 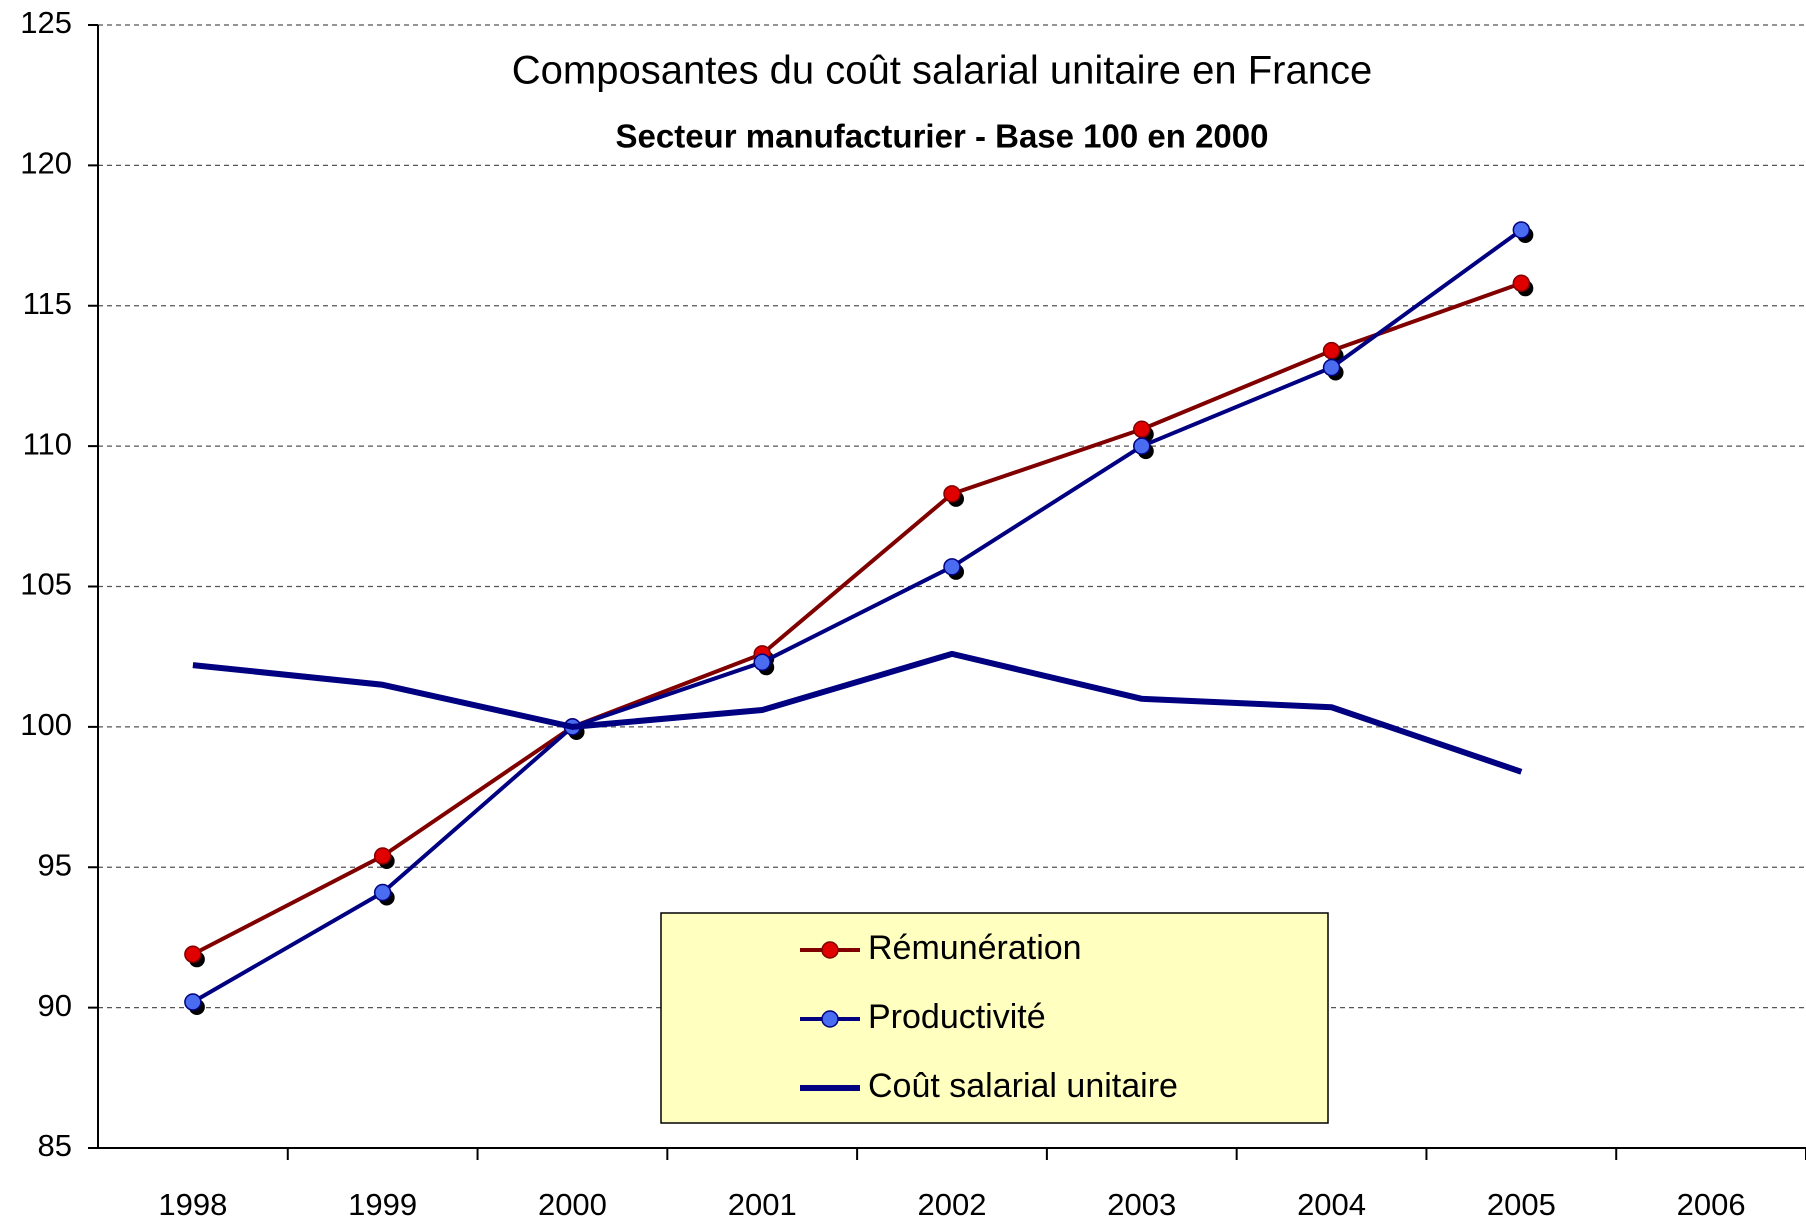 I want to click on x-tick-label: 1999, so click(x=382, y=1204).